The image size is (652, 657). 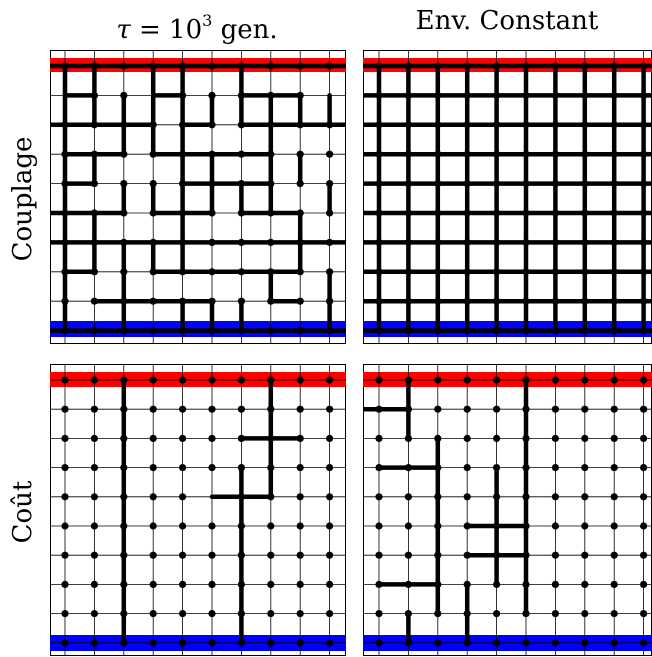 What do you see at coordinates (245, 30) in the screenshot?
I see `tau-unit: gen.` at bounding box center [245, 30].